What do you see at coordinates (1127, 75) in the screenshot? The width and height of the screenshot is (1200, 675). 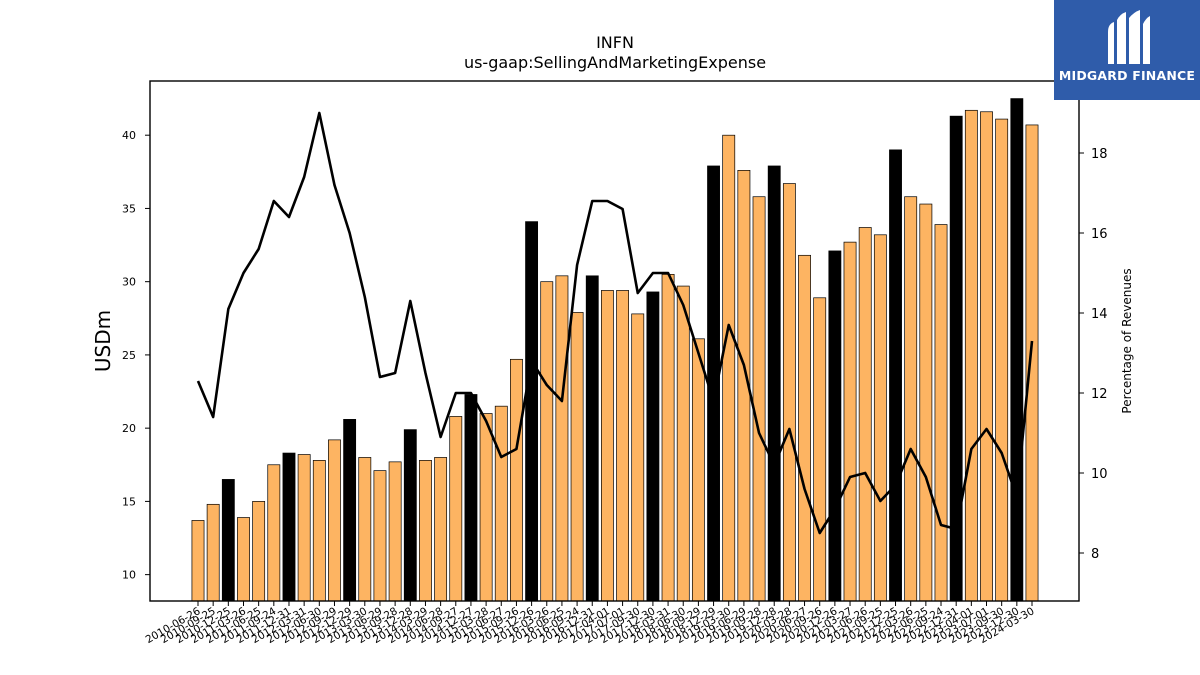 I see `brand-name: MIDGARD FINANCE` at bounding box center [1127, 75].